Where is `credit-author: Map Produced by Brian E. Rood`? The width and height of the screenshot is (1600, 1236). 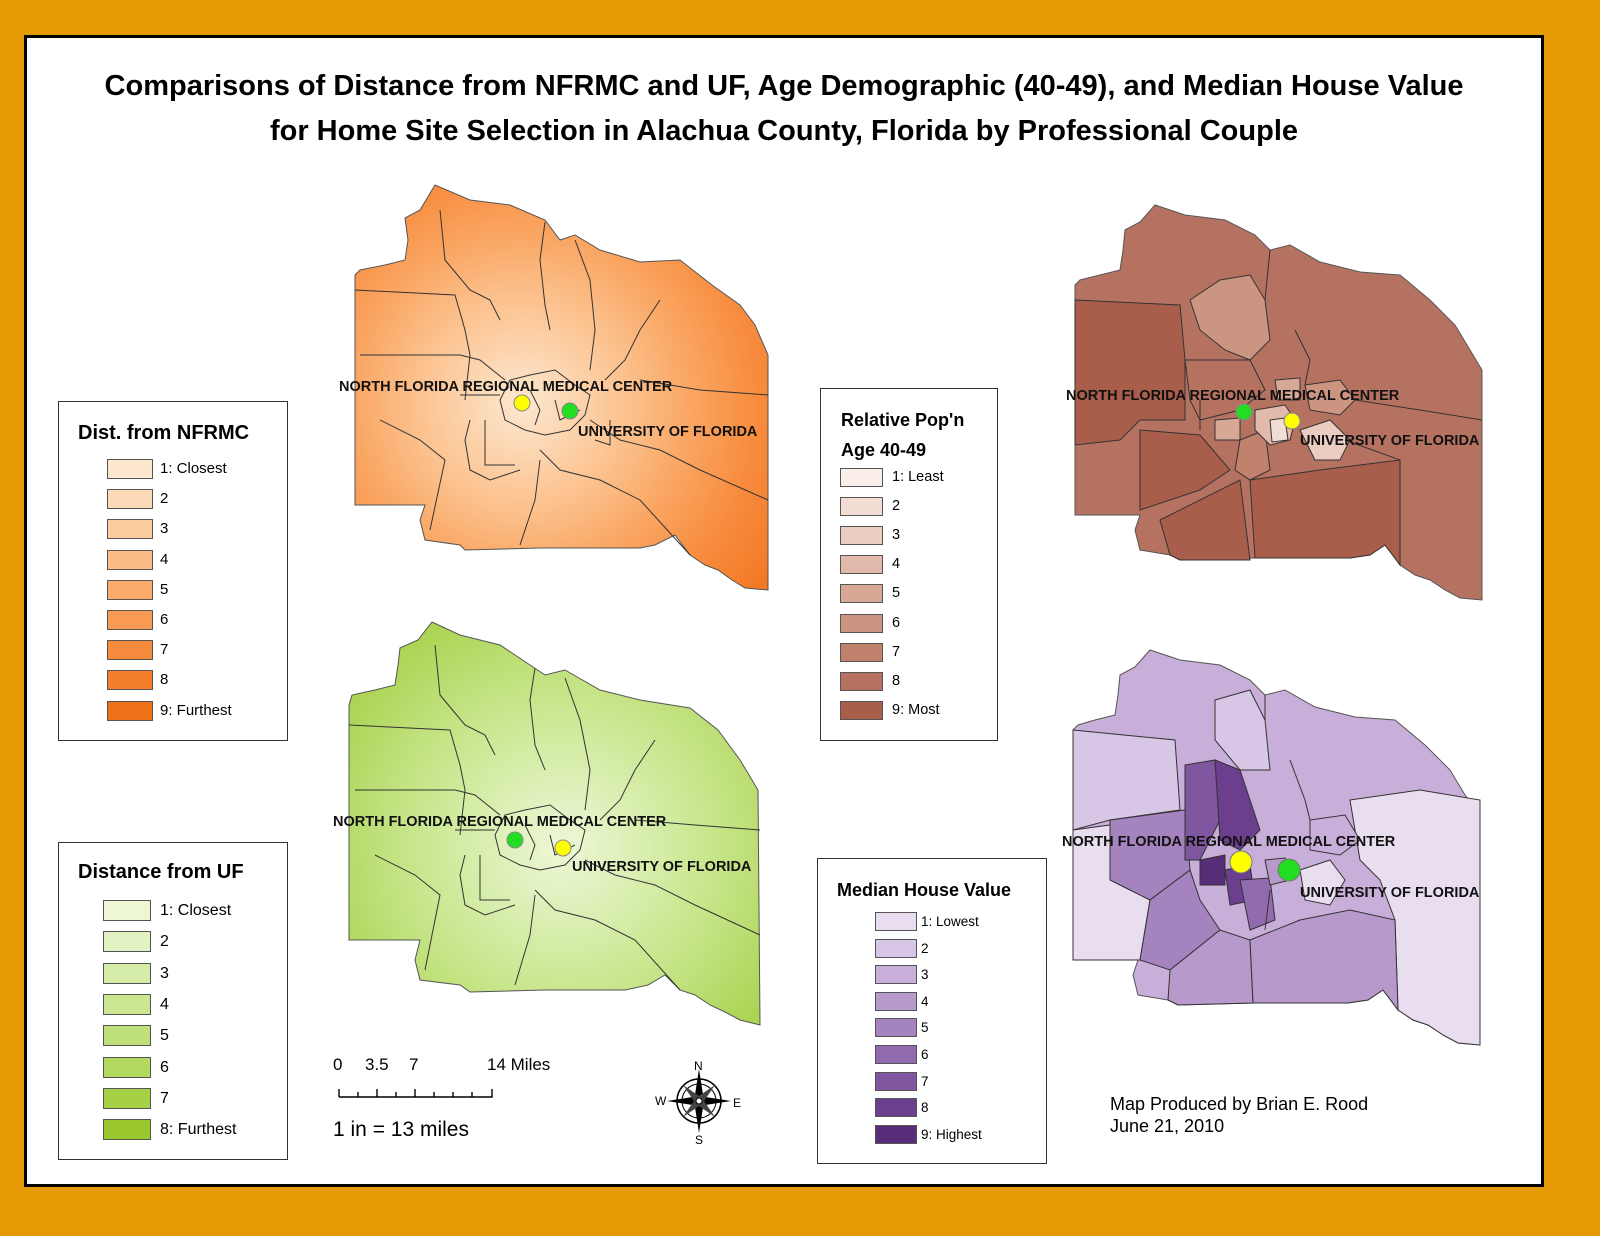 credit-author: Map Produced by Brian E. Rood is located at coordinates (1239, 1104).